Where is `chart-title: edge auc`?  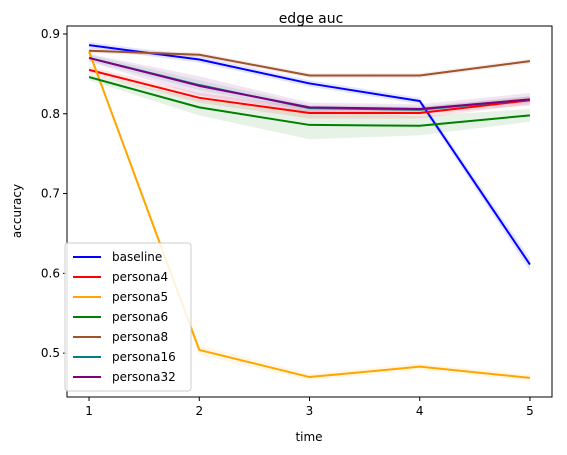 chart-title: edge auc is located at coordinates (311, 19).